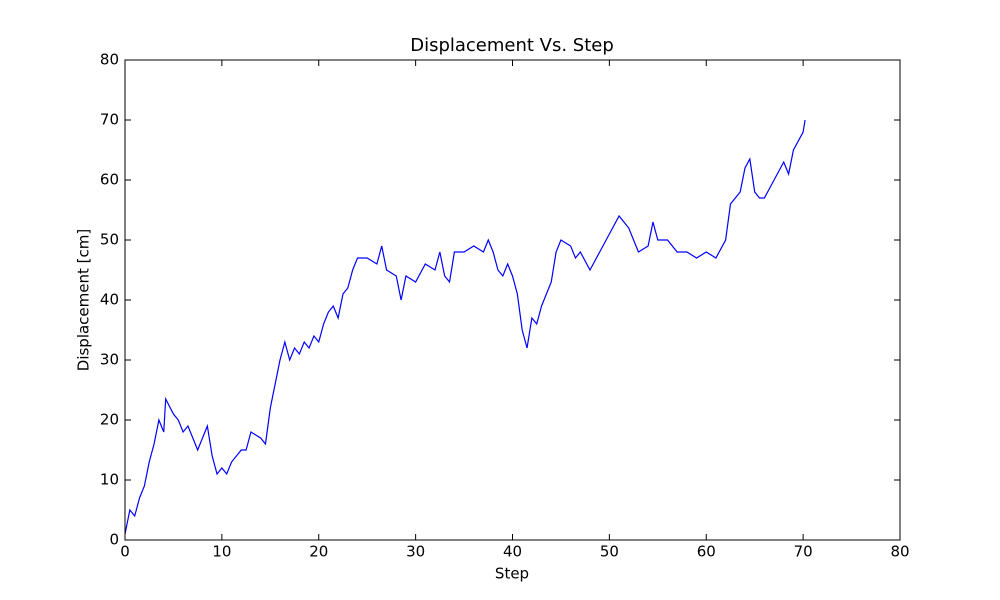 The width and height of the screenshot is (1000, 600). Describe the element at coordinates (899, 552) in the screenshot. I see `x-tick-label: 80` at that location.